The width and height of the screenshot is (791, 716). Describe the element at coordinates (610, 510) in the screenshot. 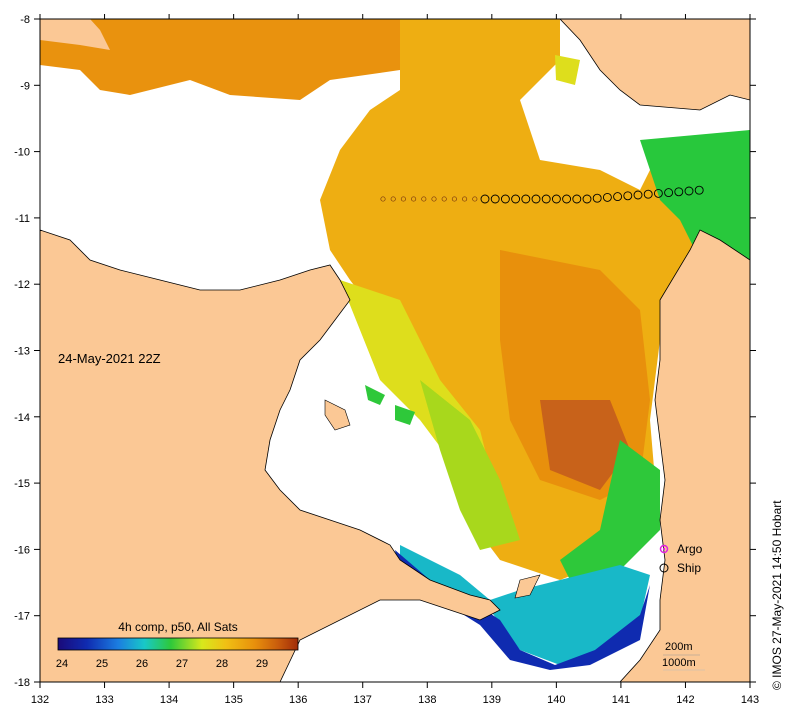

I see `sst-south-green` at that location.